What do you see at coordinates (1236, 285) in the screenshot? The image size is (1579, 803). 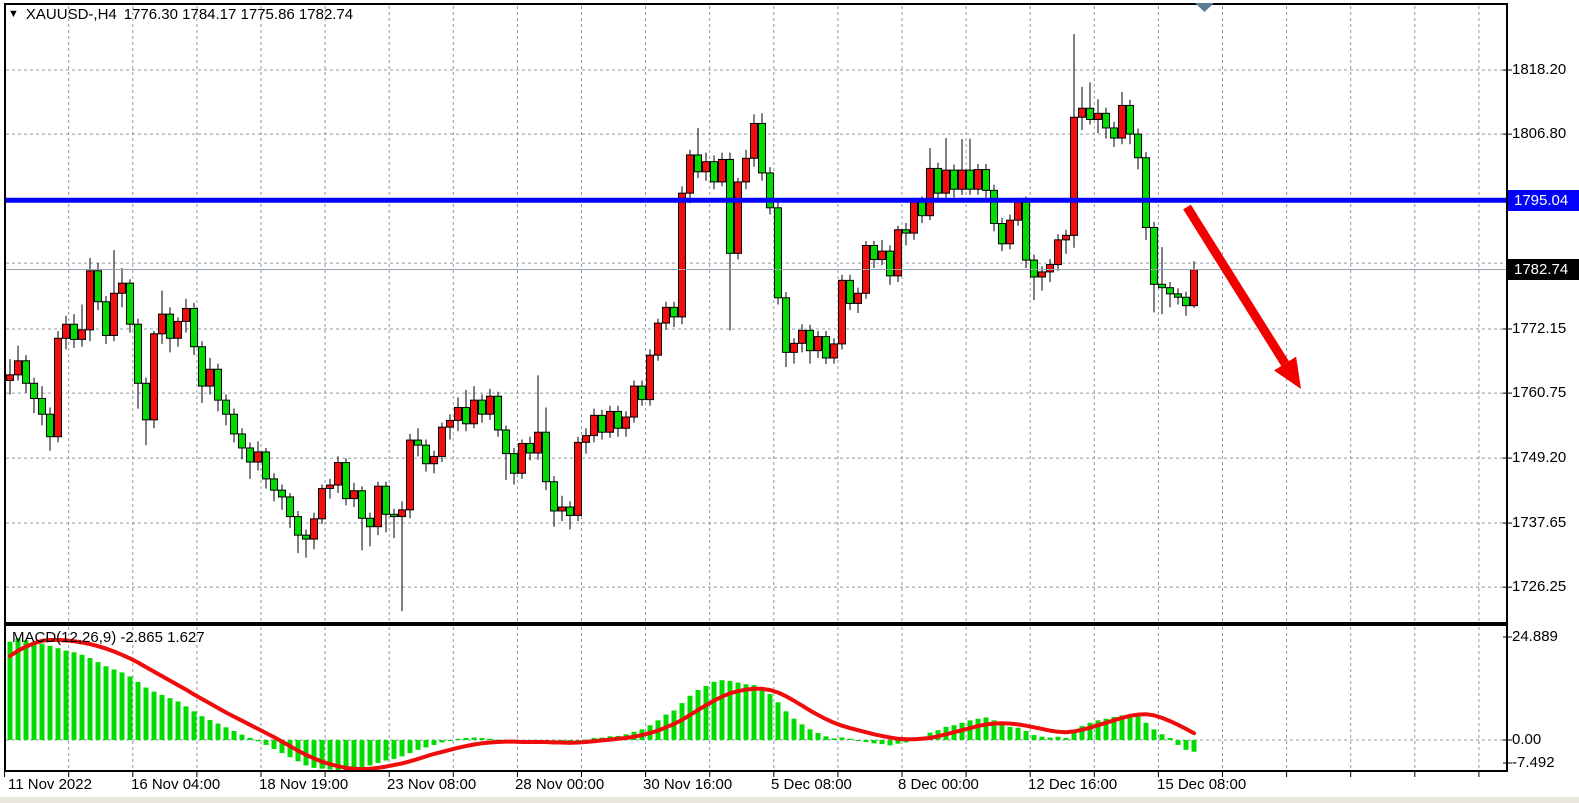 I see `trend-arrow-line` at bounding box center [1236, 285].